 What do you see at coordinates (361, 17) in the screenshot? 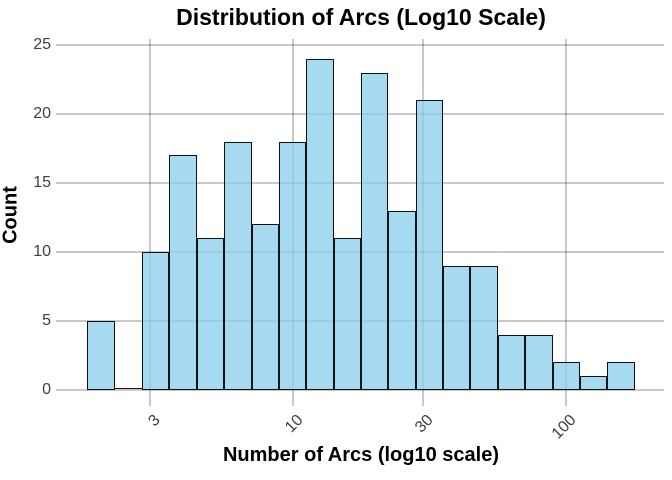
I see `chart-title: Distribution of Arcs (Log10 Scale)` at bounding box center [361, 17].